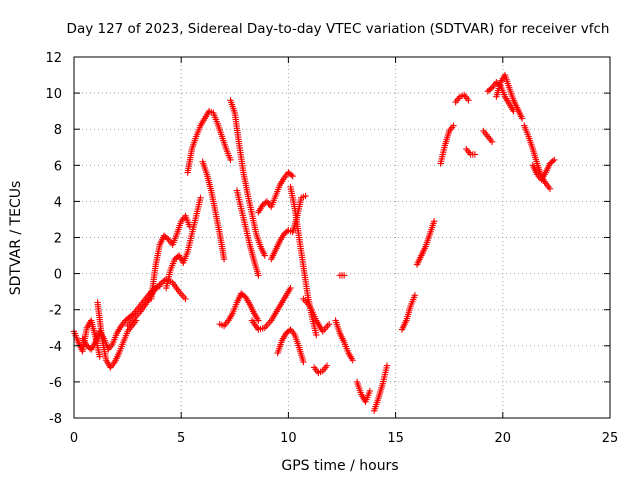 The image size is (640, 480). Describe the element at coordinates (610, 438) in the screenshot. I see `x-tick-label: 25` at that location.